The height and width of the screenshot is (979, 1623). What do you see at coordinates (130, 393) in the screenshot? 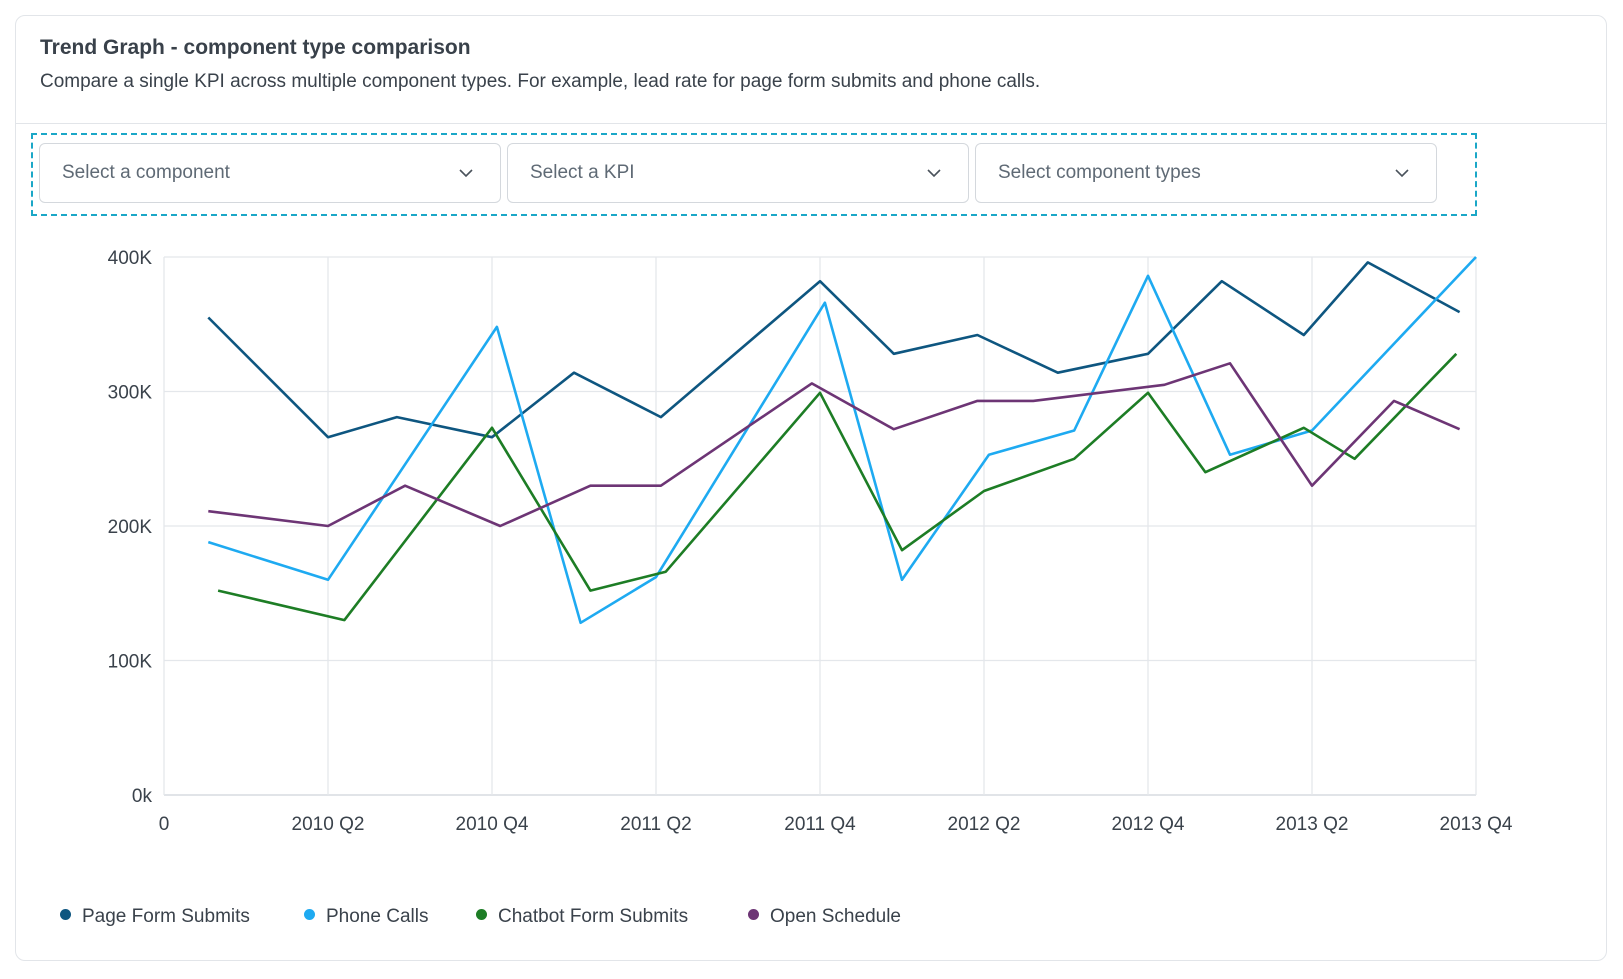
I see `y-tick-label: 300K` at bounding box center [130, 393].